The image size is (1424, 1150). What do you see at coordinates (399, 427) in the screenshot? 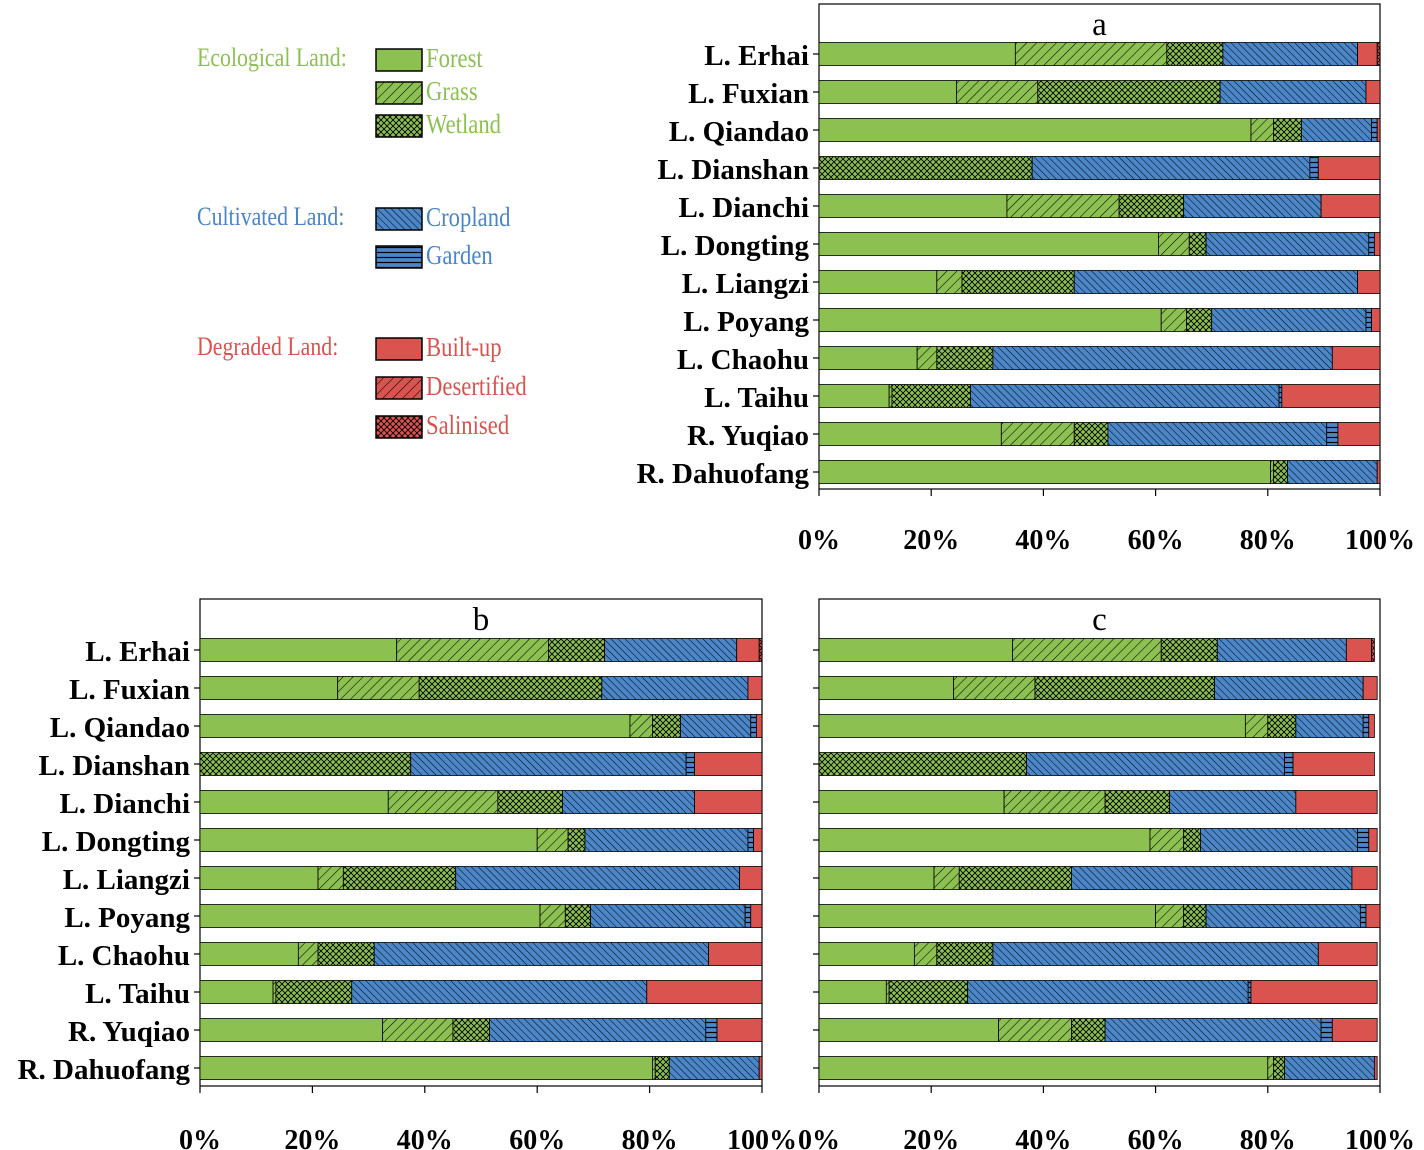
I see `legend-swatch-salinised` at bounding box center [399, 427].